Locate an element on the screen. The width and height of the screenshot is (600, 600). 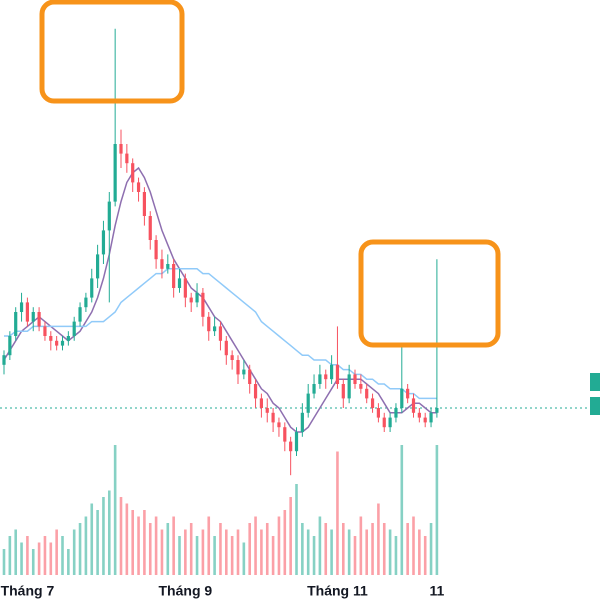
x-tick-label: Tháng 9 is located at coordinates (186, 591).